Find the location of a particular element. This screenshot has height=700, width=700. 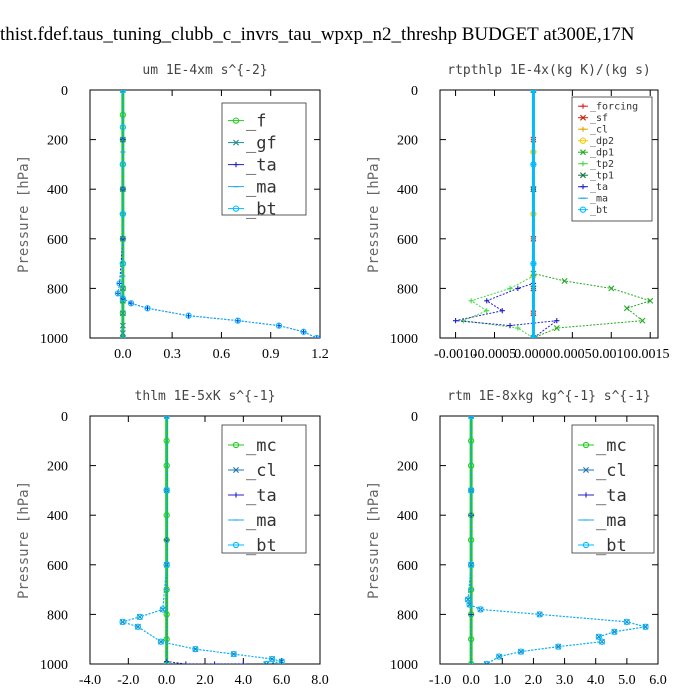

series-line_tp2 is located at coordinates (497, 214).